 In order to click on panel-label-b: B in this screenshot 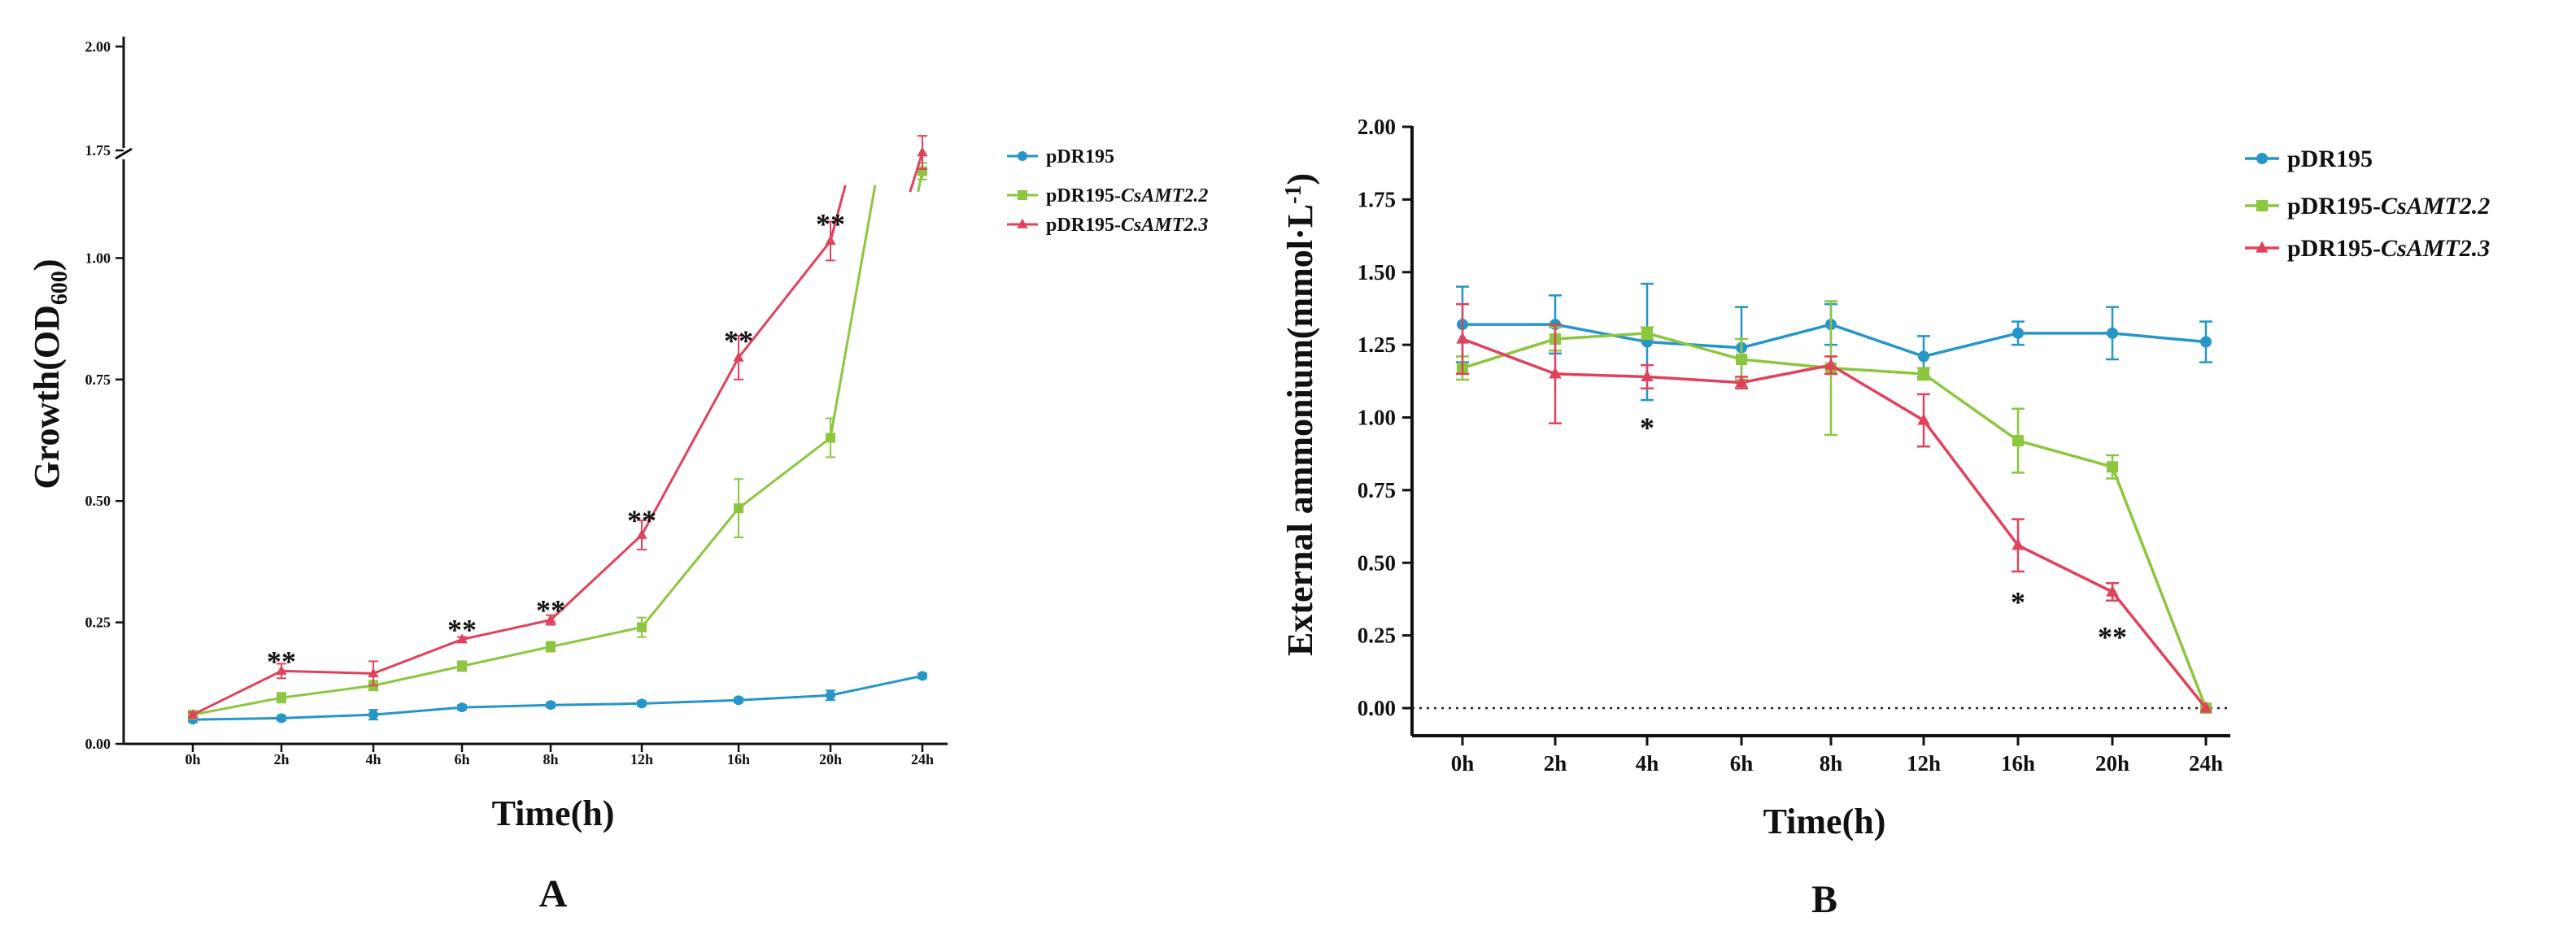, I will do `click(1824, 899)`.